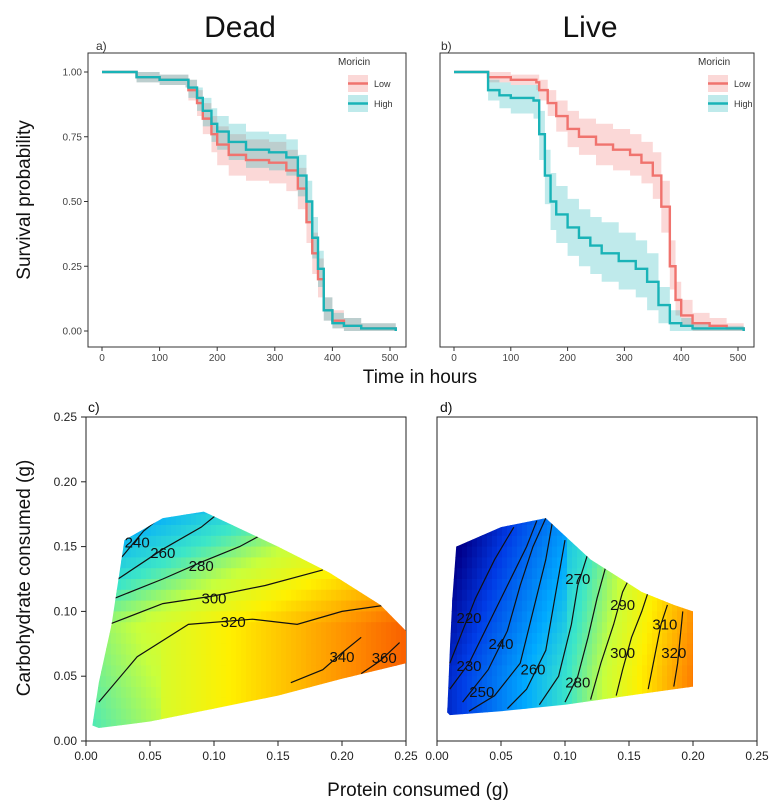  Describe the element at coordinates (213, 598) in the screenshot. I see `contour-label-300: 300` at that location.